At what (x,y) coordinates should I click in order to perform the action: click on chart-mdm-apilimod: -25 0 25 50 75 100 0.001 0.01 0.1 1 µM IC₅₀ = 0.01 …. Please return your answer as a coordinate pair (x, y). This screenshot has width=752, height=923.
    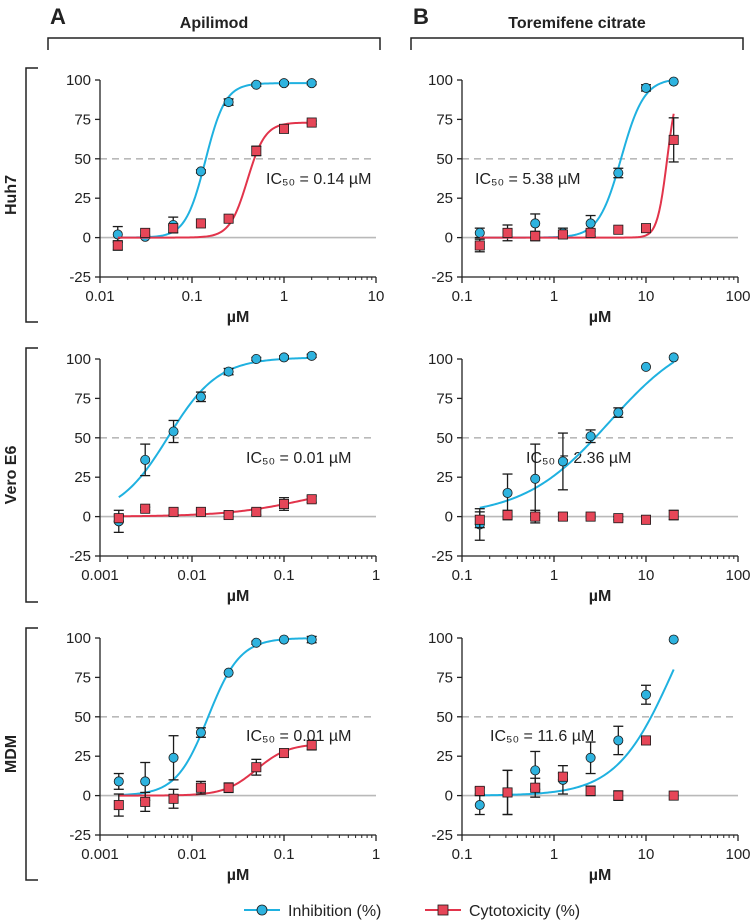
    Looking at the image, I should click on (223, 757).